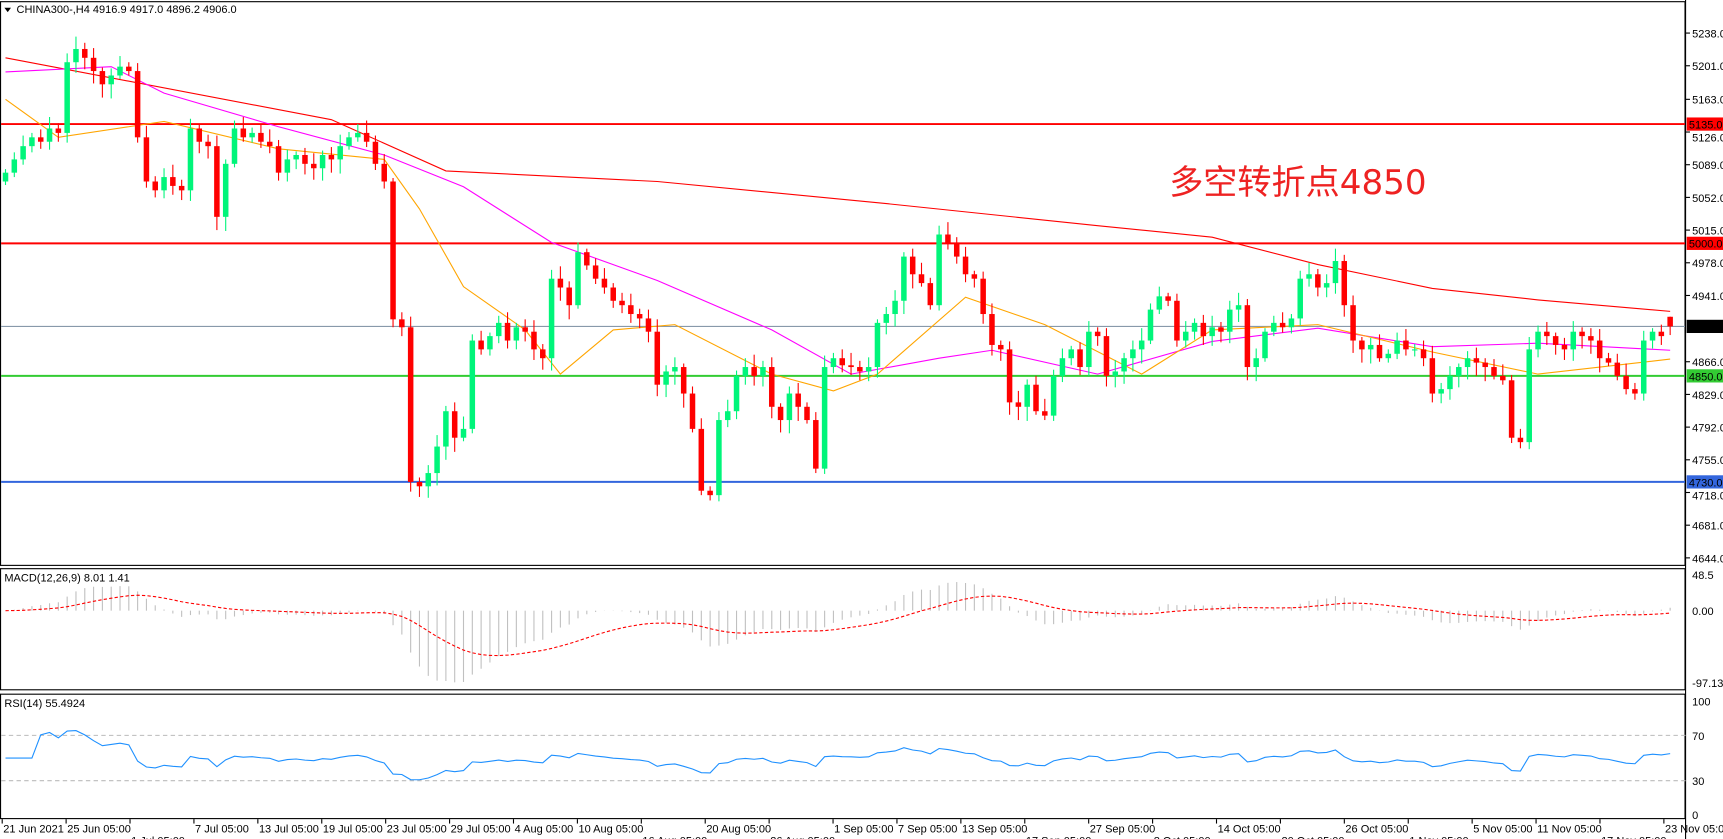 Image resolution: width=1723 pixels, height=839 pixels. Describe the element at coordinates (1707, 199) in the screenshot. I see `price-tick-label: 5052.0` at that location.